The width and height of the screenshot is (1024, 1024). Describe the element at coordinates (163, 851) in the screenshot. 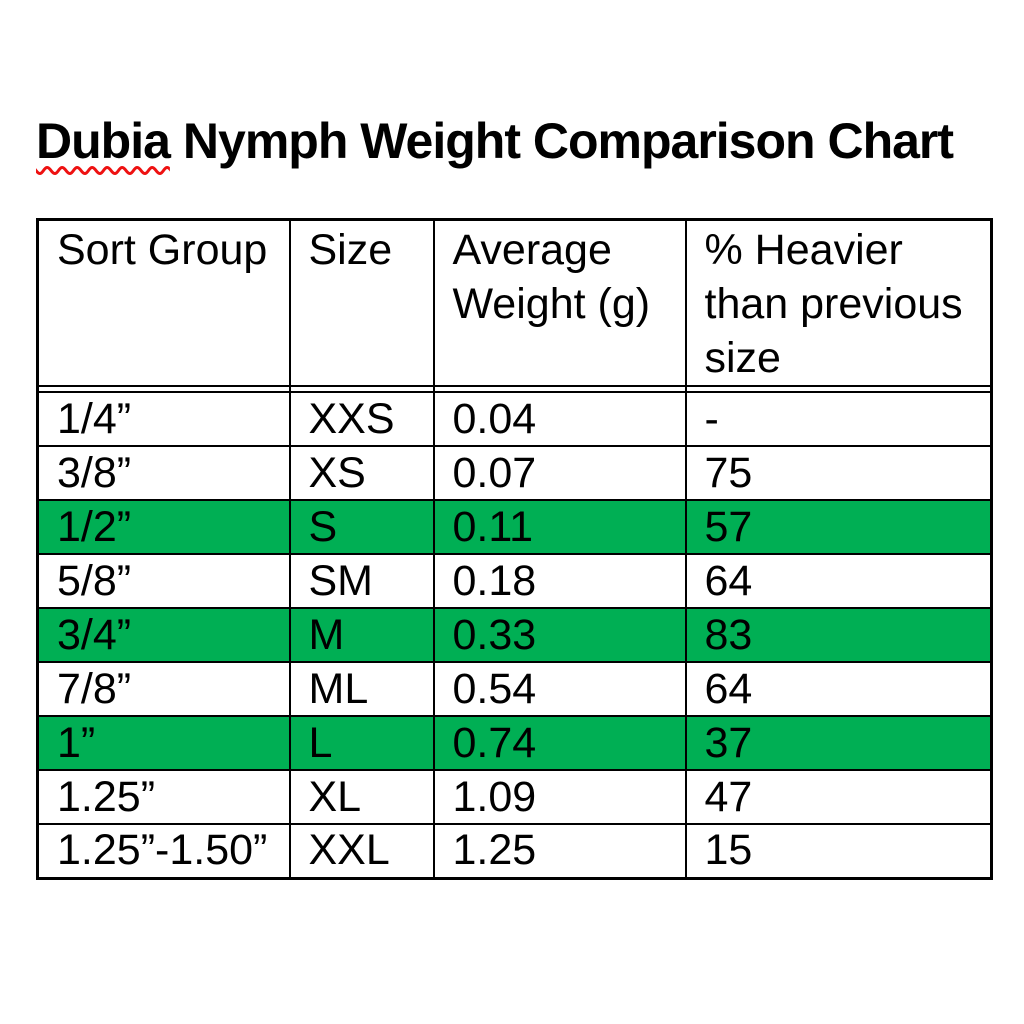

I see `cell-sort-group: 1.25”-1.50”` at that location.